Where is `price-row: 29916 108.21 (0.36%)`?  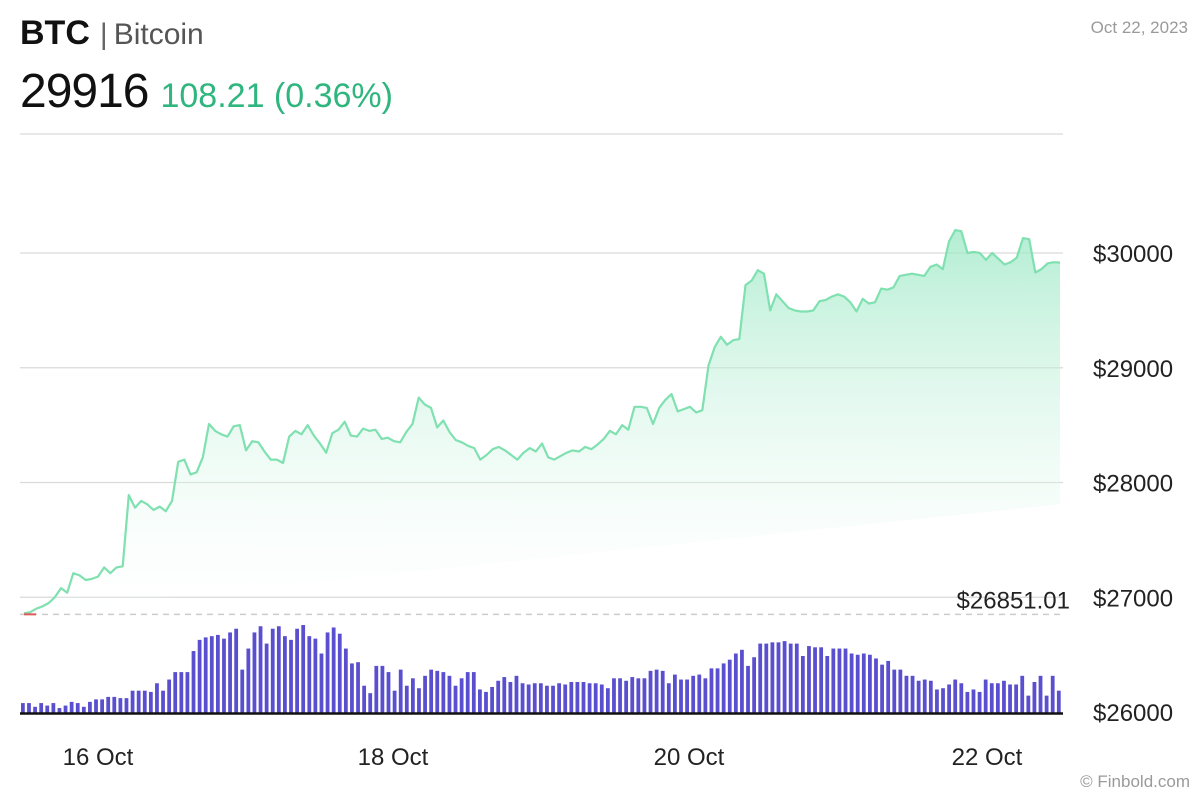 price-row: 29916 108.21 (0.36%) is located at coordinates (206, 91).